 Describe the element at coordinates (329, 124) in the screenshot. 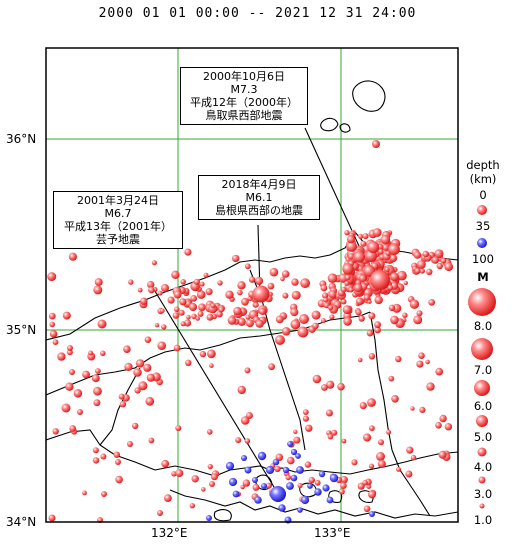

I see `oki-island-dozen` at that location.